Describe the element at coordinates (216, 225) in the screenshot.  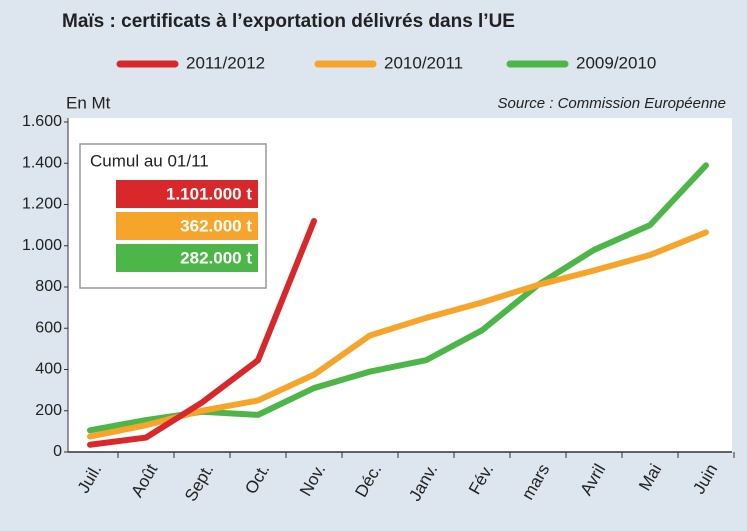
I see `annotation-label: 362.000 t` at that location.